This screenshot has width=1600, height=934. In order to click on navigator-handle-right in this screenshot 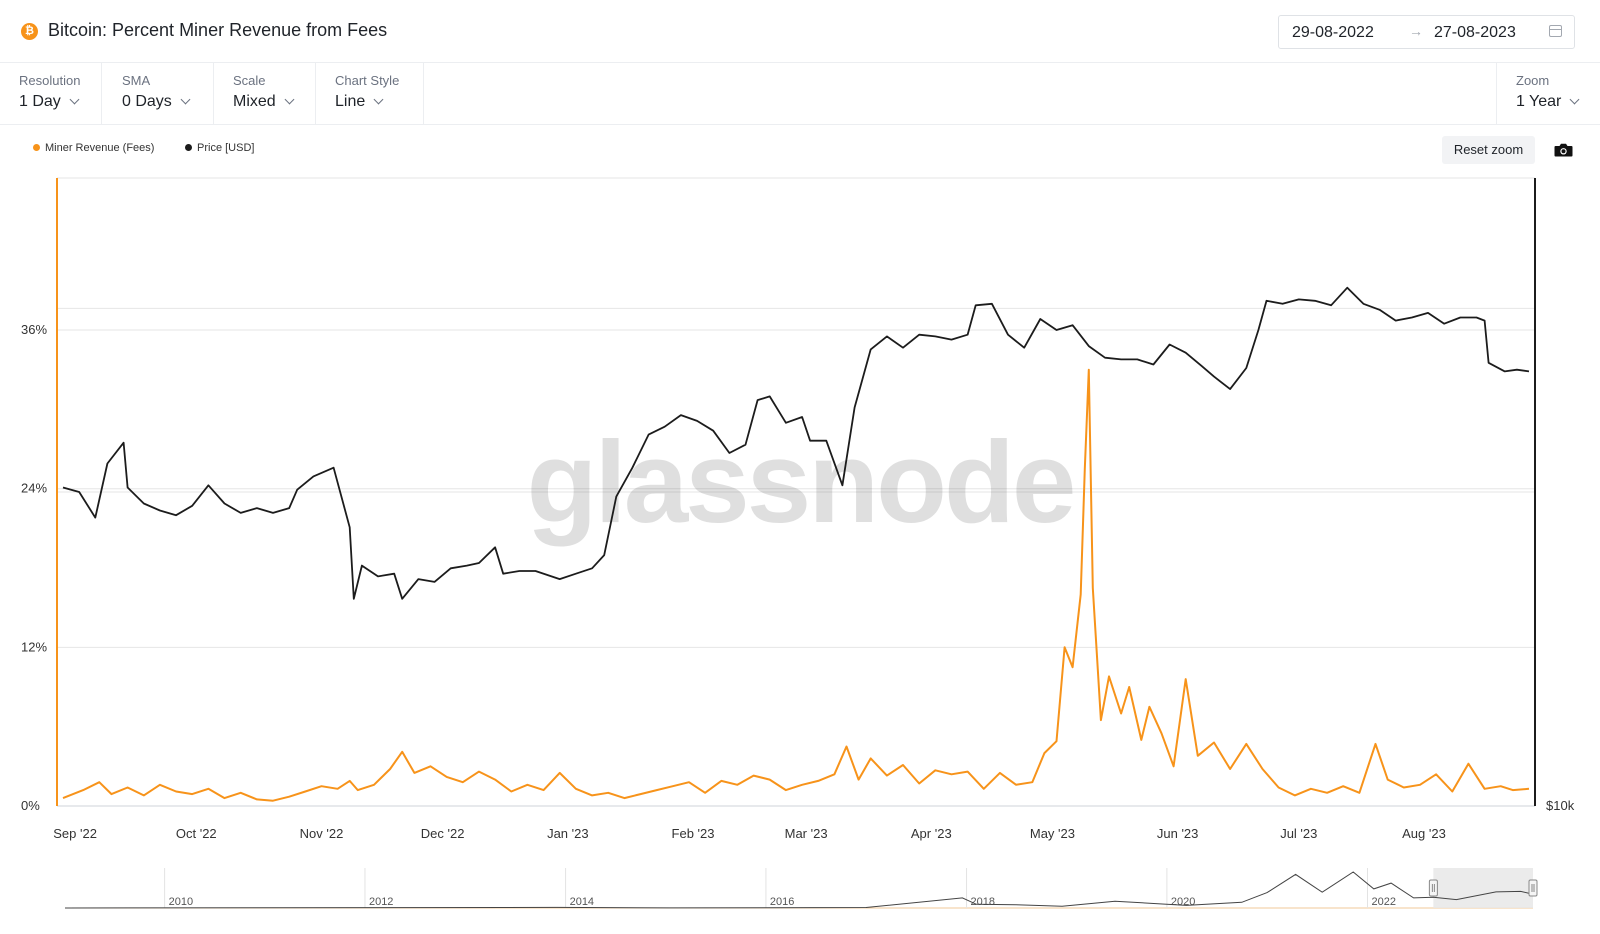, I will do `click(1533, 888)`.